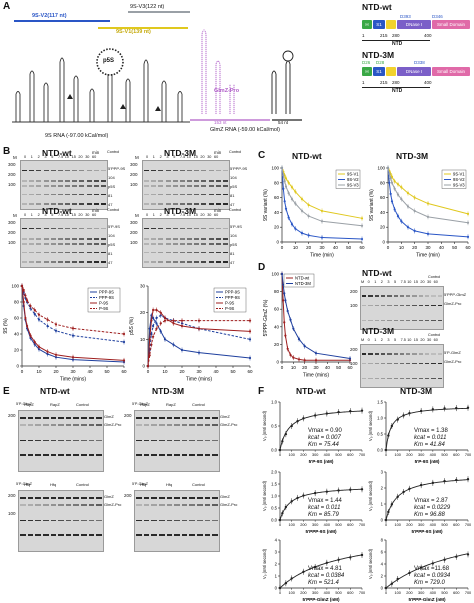 This screenshot has width=474, height=603. Describe the element at coordinates (456, 525) in the screenshot. I see `fplot3-x-tick-label: 600` at that location.